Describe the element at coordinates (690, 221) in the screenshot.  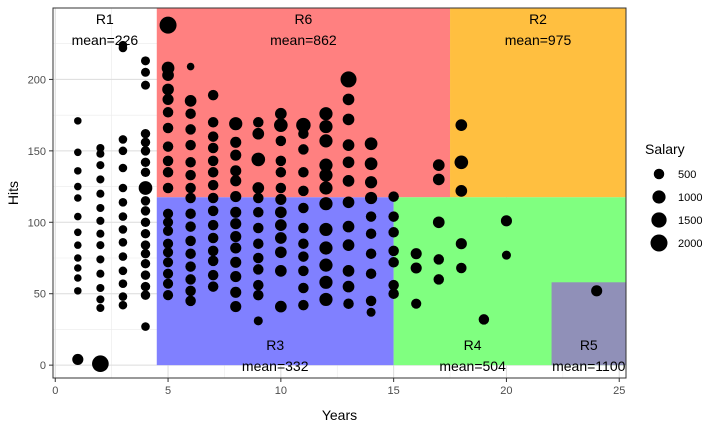
I see `legend-label-1500: 1500` at that location.